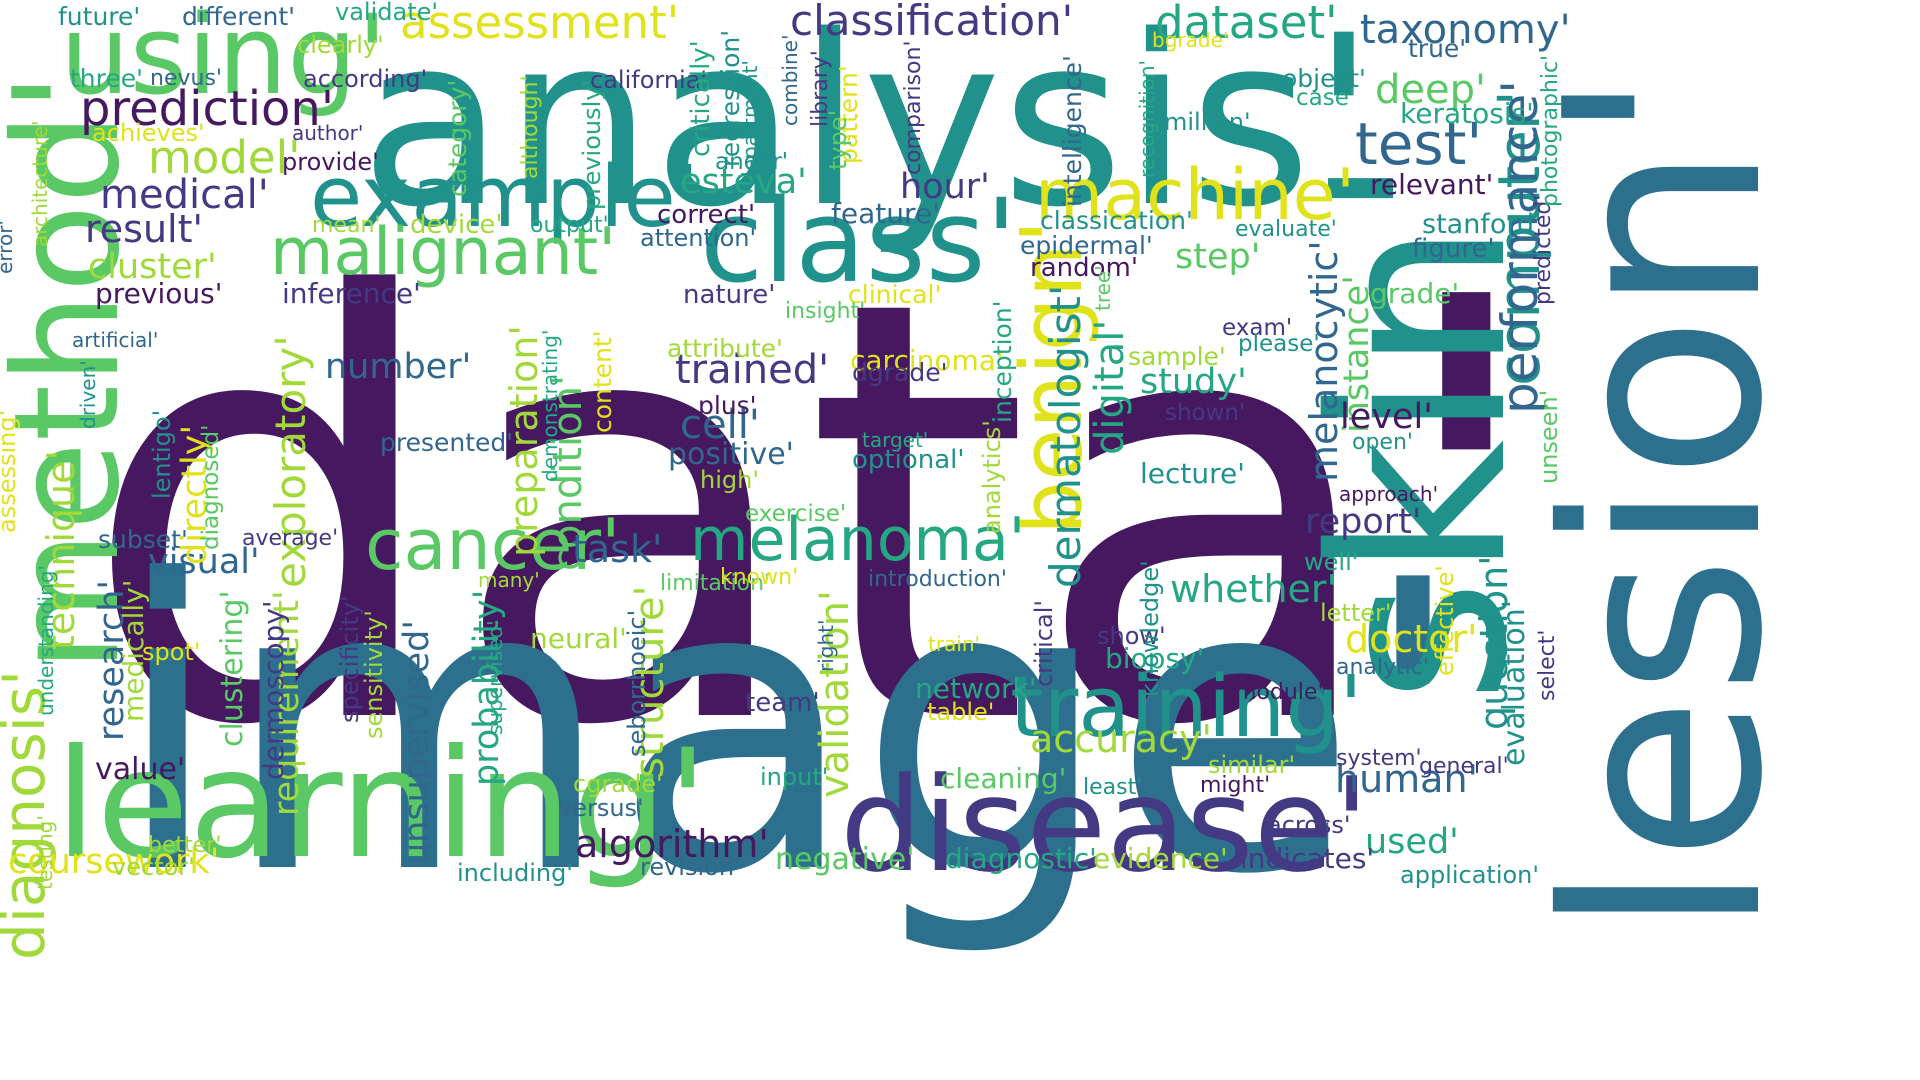  What do you see at coordinates (239, 16) in the screenshot?
I see `word-different: different'` at bounding box center [239, 16].